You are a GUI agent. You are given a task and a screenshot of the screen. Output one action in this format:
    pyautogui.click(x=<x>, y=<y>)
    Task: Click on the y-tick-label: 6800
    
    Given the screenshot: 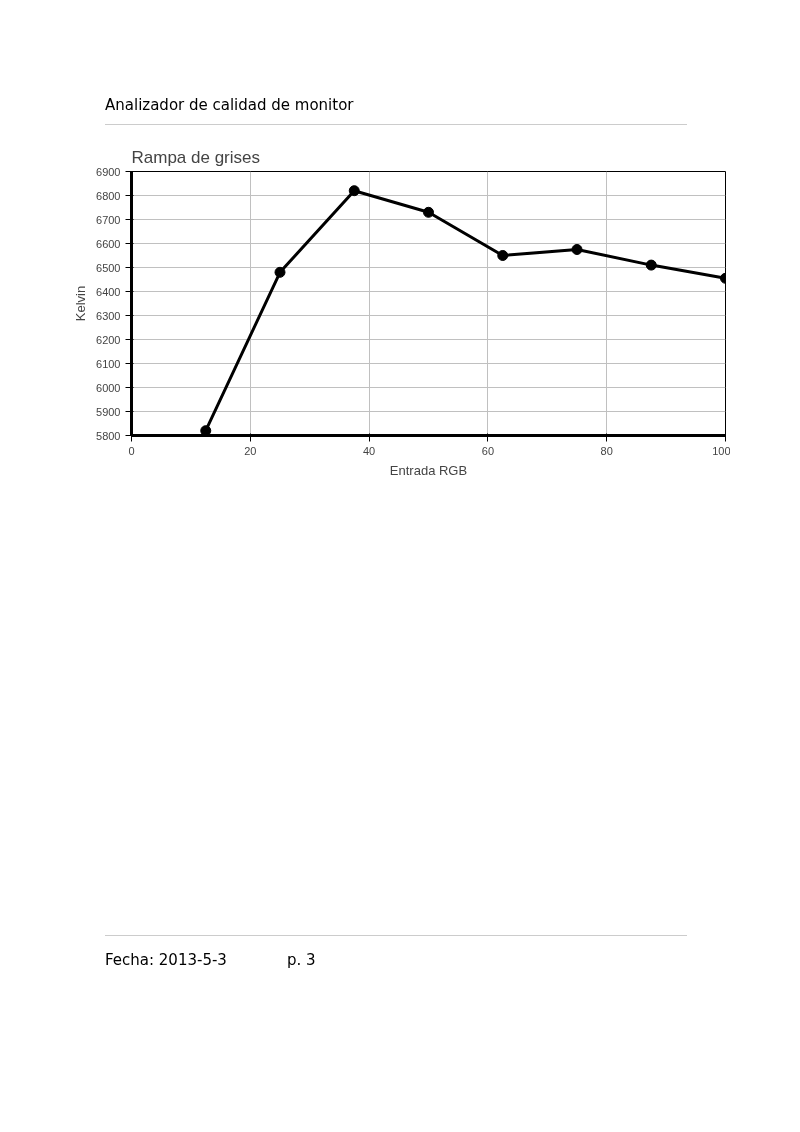 What is the action you would take?
    pyautogui.click(x=108, y=195)
    